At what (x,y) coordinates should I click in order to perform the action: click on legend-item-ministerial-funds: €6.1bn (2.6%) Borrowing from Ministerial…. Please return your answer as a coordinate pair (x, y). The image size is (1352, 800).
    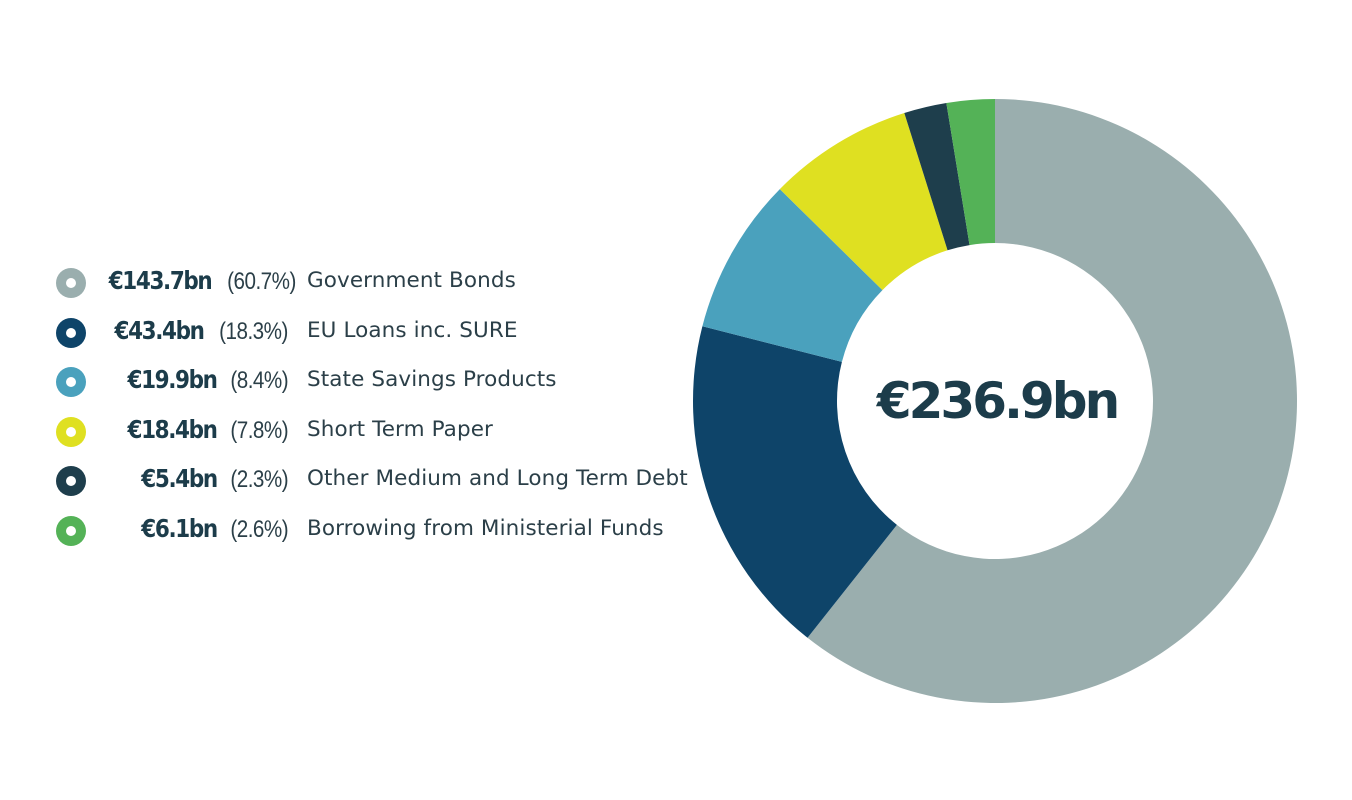
    Looking at the image, I should click on (386, 531).